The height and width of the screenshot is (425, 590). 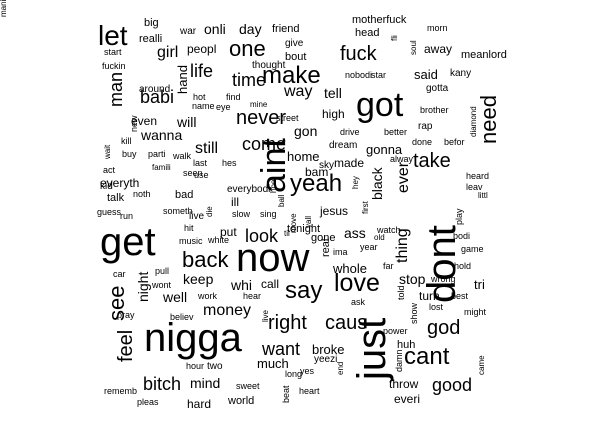 I want to click on cloud-word: might, so click(x=475, y=312).